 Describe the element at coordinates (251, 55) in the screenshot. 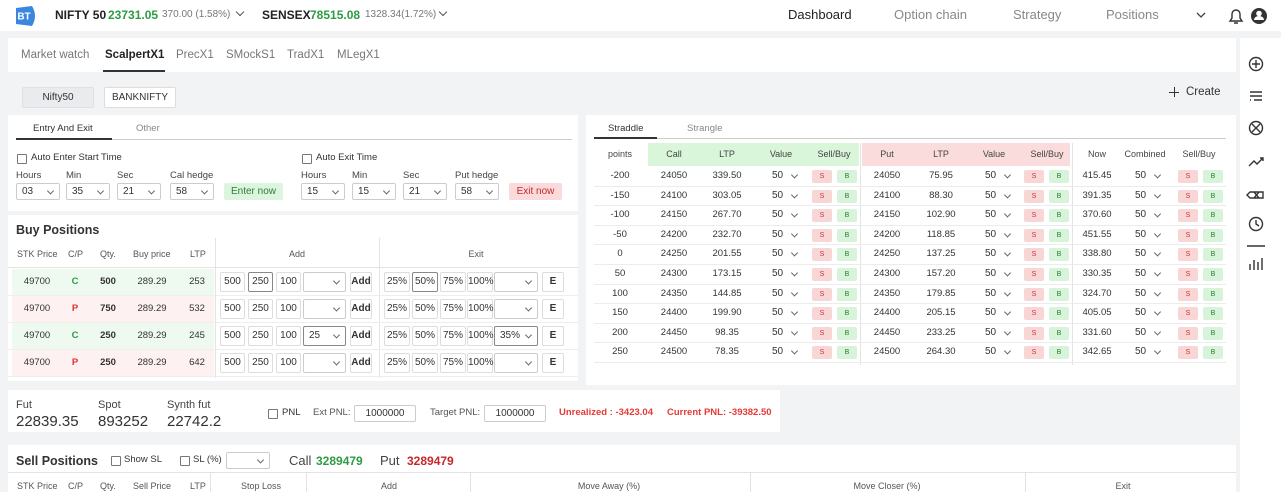

I see `strategy-tab: SMockS1` at that location.